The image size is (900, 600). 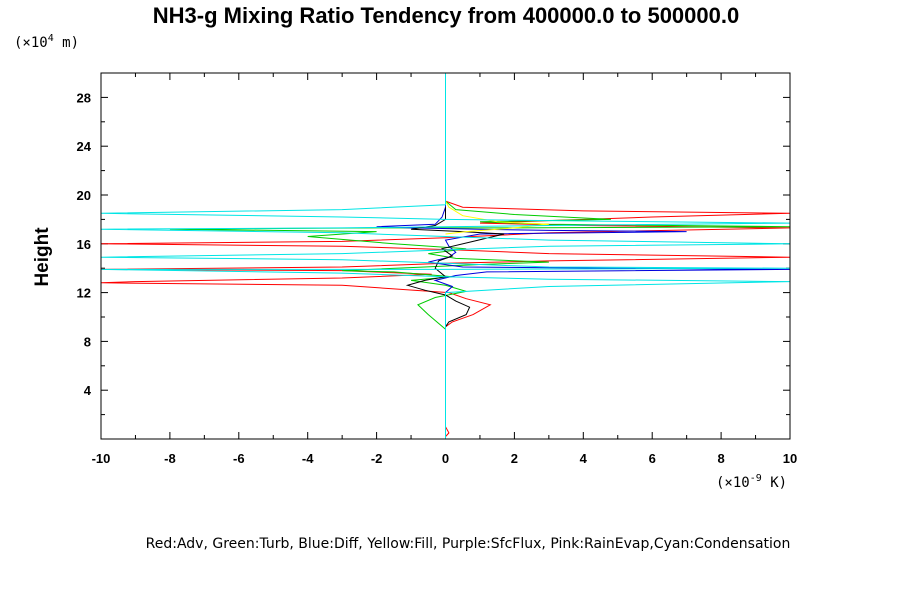 What do you see at coordinates (87, 341) in the screenshot?
I see `y-tick-label: 8` at bounding box center [87, 341].